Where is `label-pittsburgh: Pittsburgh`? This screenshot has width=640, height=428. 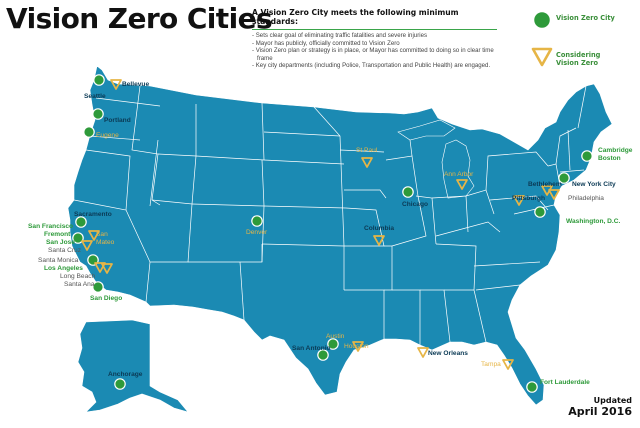 label-pittsburgh: Pittsburgh is located at coordinates (528, 198).